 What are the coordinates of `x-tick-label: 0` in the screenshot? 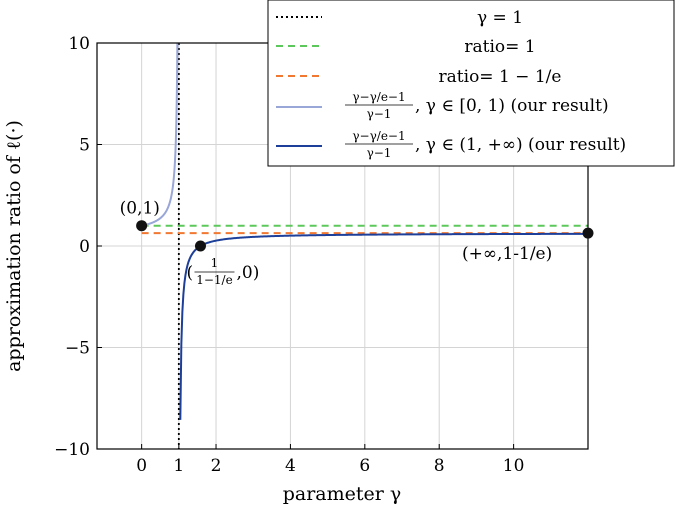 It's located at (141, 466).